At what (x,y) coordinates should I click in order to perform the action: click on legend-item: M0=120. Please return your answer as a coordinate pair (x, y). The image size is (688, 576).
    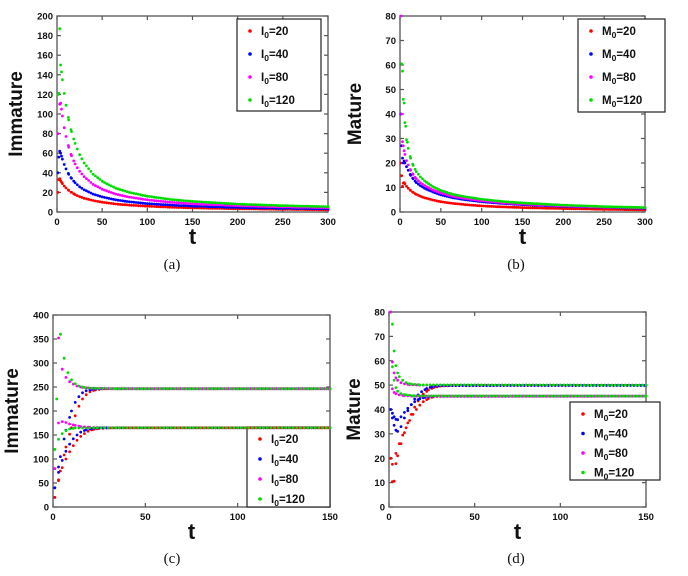
    Looking at the image, I should click on (607, 475).